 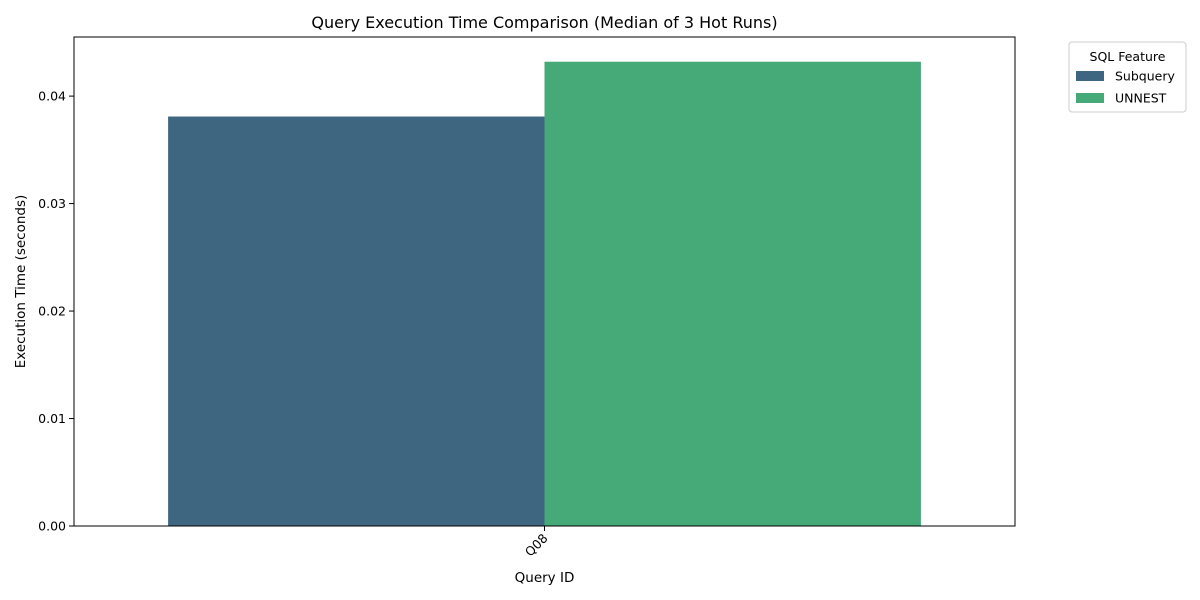 I want to click on x-tick-label: Q08, so click(x=536, y=544).